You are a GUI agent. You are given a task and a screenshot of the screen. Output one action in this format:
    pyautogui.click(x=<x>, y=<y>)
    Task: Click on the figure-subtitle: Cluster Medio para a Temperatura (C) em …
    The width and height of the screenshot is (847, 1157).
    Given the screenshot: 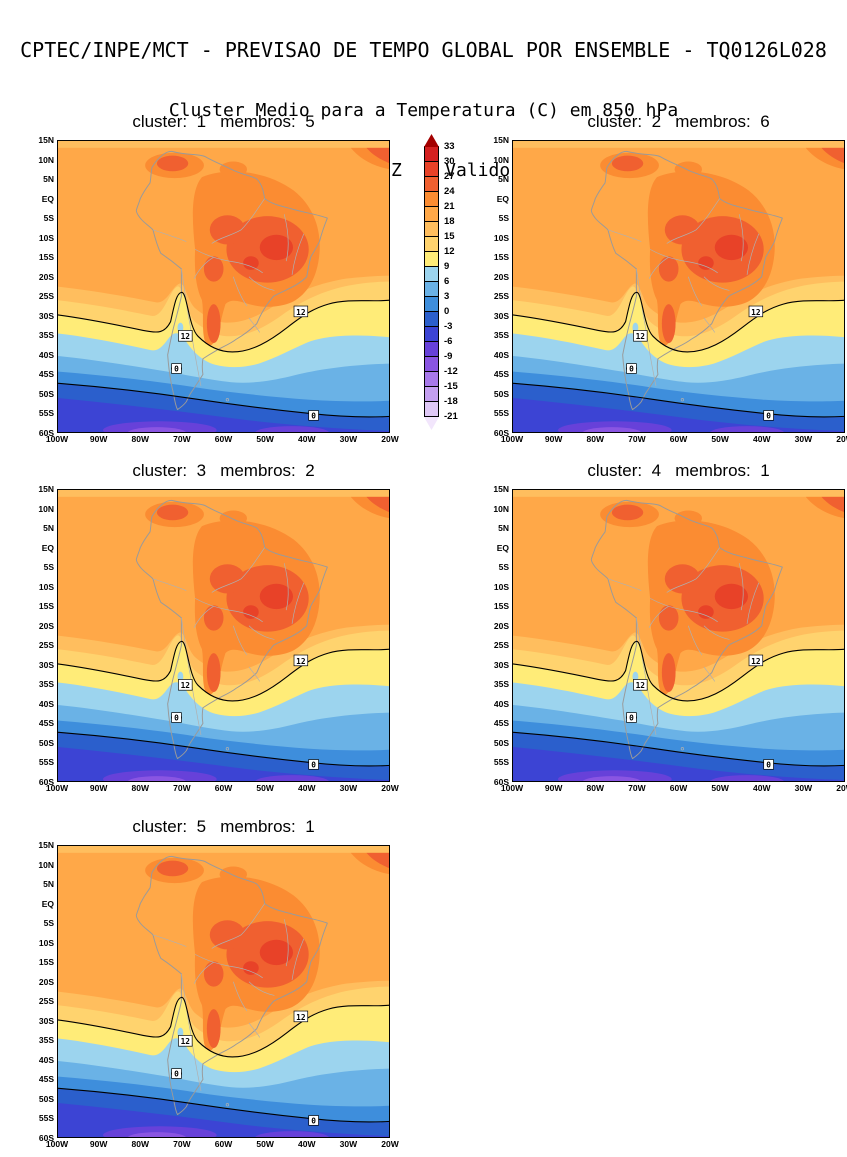 What is the action you would take?
    pyautogui.click(x=423, y=110)
    